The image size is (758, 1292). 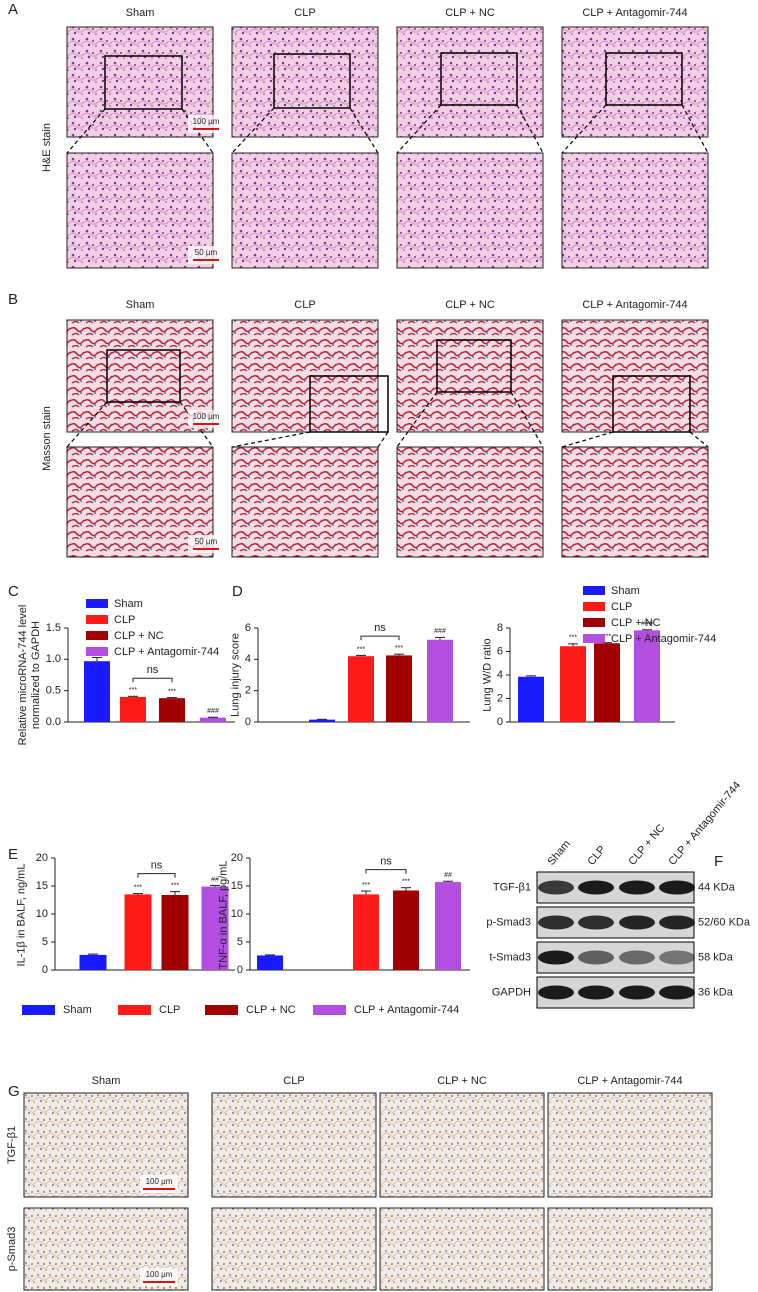 What do you see at coordinates (406, 1010) in the screenshot?
I see `legend-label: CLP + Antagomir-744` at bounding box center [406, 1010].